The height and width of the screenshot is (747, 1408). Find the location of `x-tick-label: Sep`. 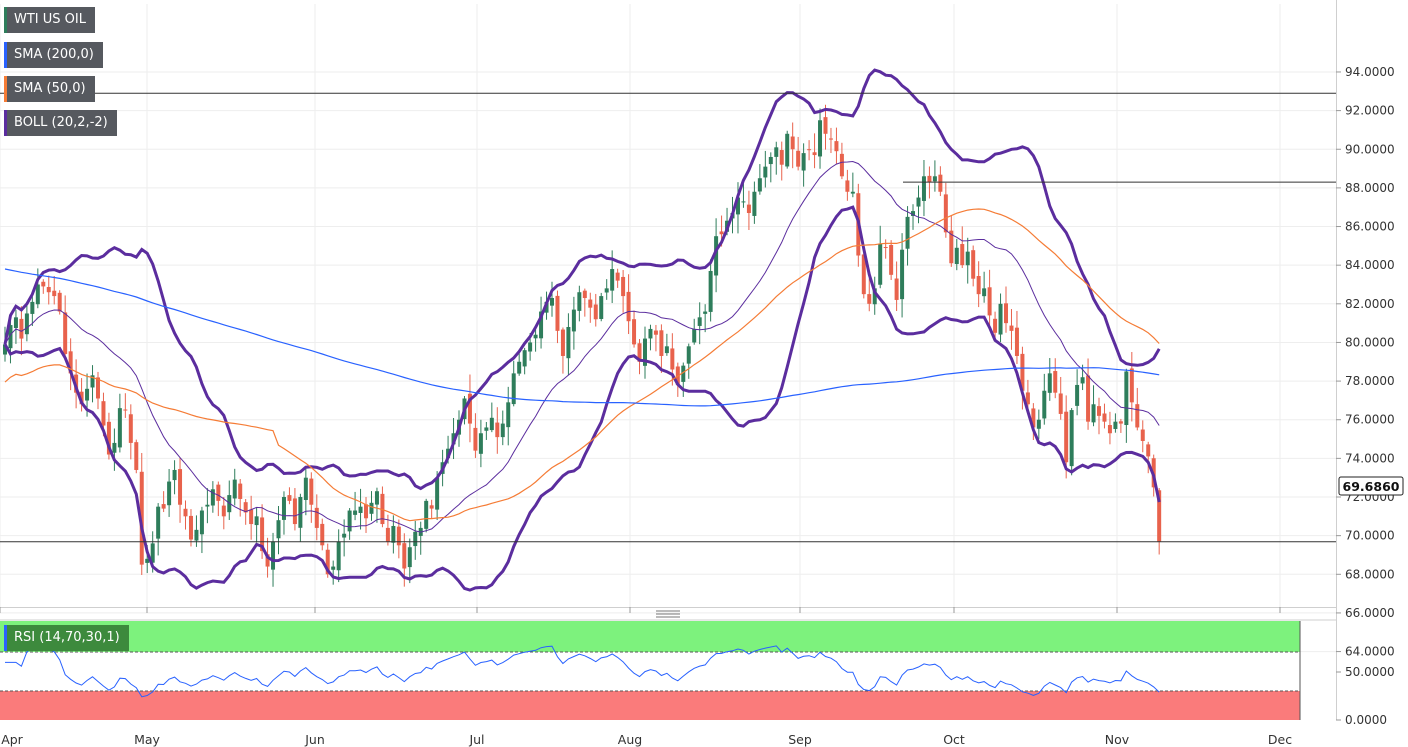

x-tick-label: Sep is located at coordinates (800, 739).